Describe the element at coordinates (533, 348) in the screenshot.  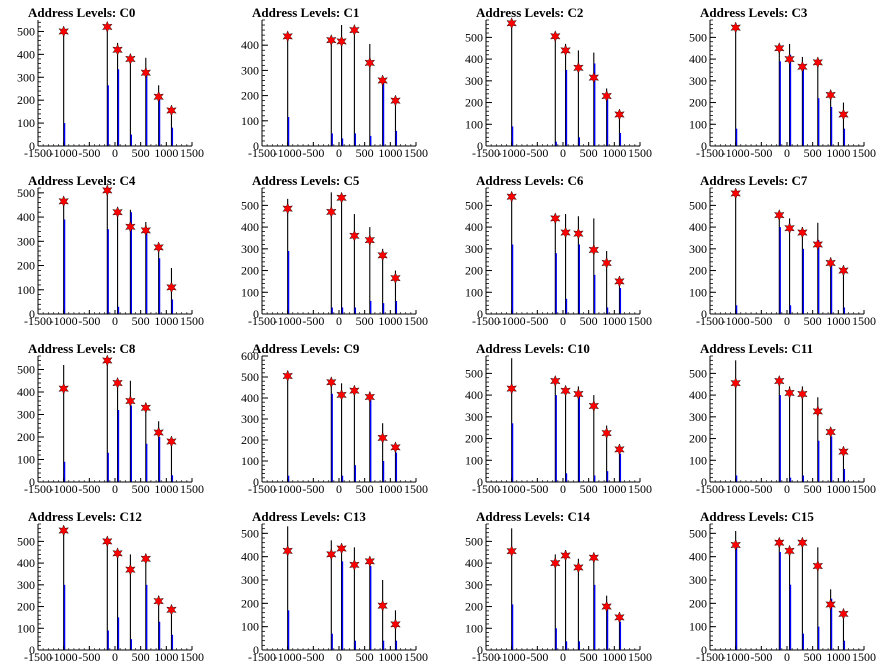
I see `chart-title: Address Levels: C10` at that location.